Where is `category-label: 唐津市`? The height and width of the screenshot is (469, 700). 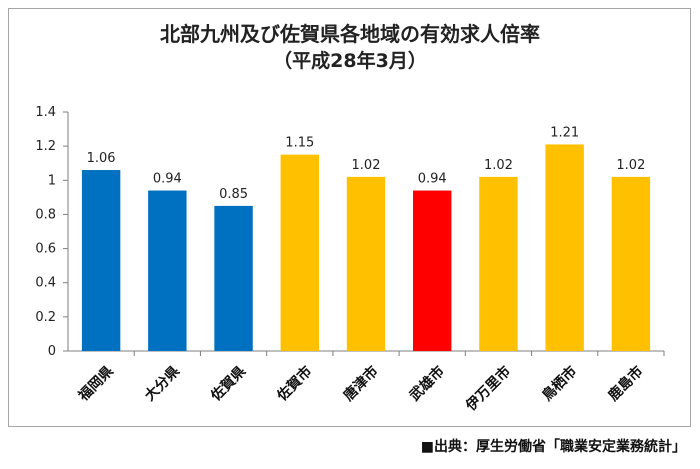 category-label: 唐津市 is located at coordinates (361, 384).